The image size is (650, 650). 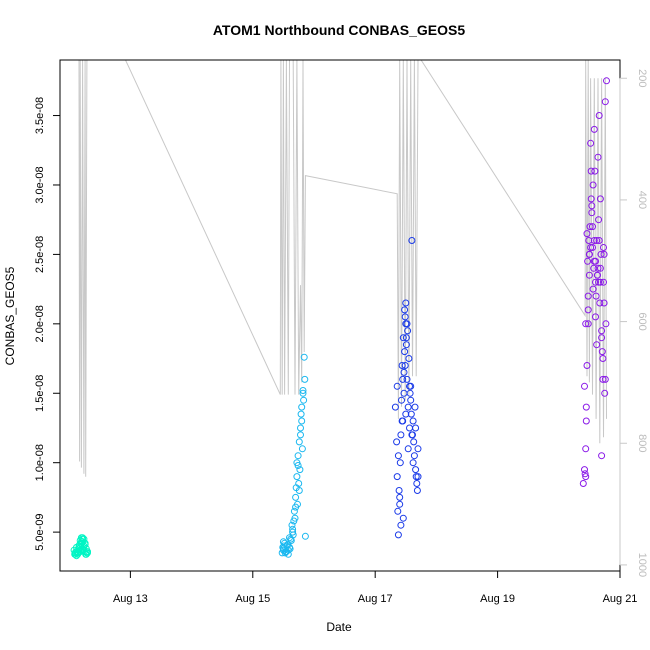 What do you see at coordinates (40, 184) in the screenshot?
I see `y-tick-label: 3.0e-08` at bounding box center [40, 184].